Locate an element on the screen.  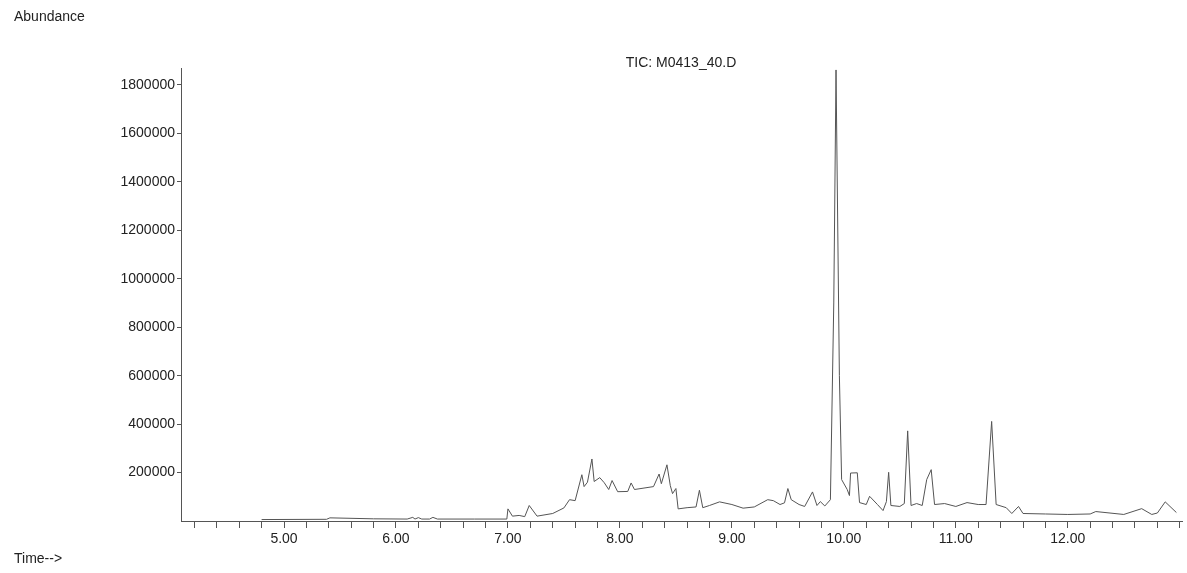
y-tick-label: 1000000 is located at coordinates (148, 277).